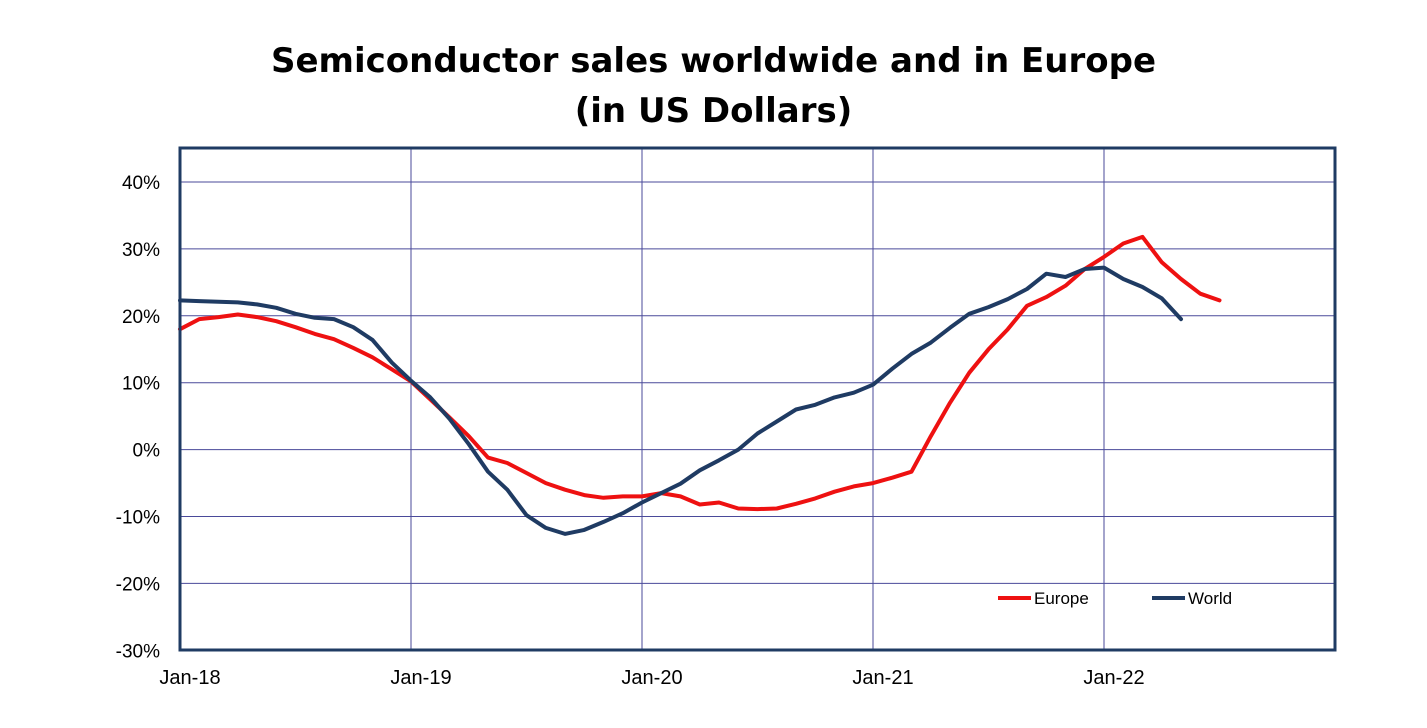 The width and height of the screenshot is (1427, 728). Describe the element at coordinates (141, 317) in the screenshot. I see `y-tick-label: 20%` at that location.